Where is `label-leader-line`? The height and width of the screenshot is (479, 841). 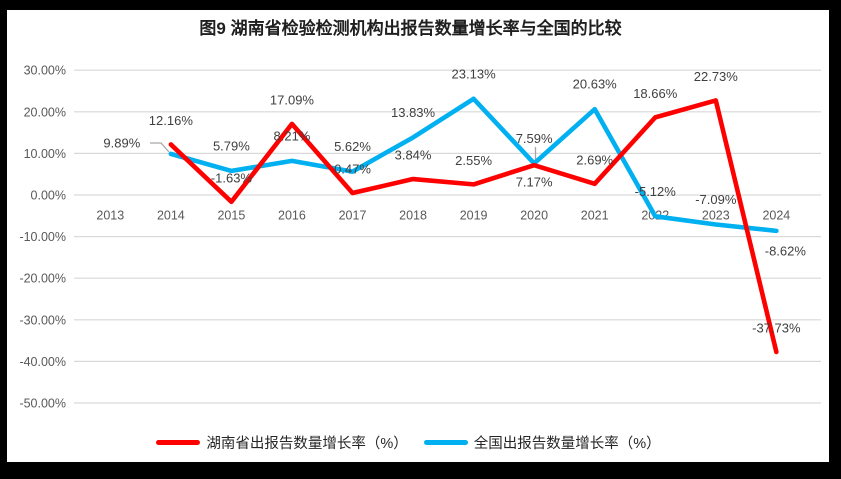 label-leader-line is located at coordinates (160, 147).